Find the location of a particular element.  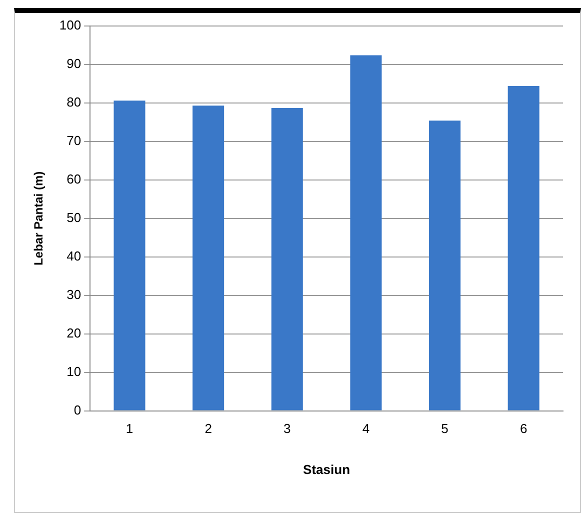

y-tick-label: 90 is located at coordinates (74, 64).